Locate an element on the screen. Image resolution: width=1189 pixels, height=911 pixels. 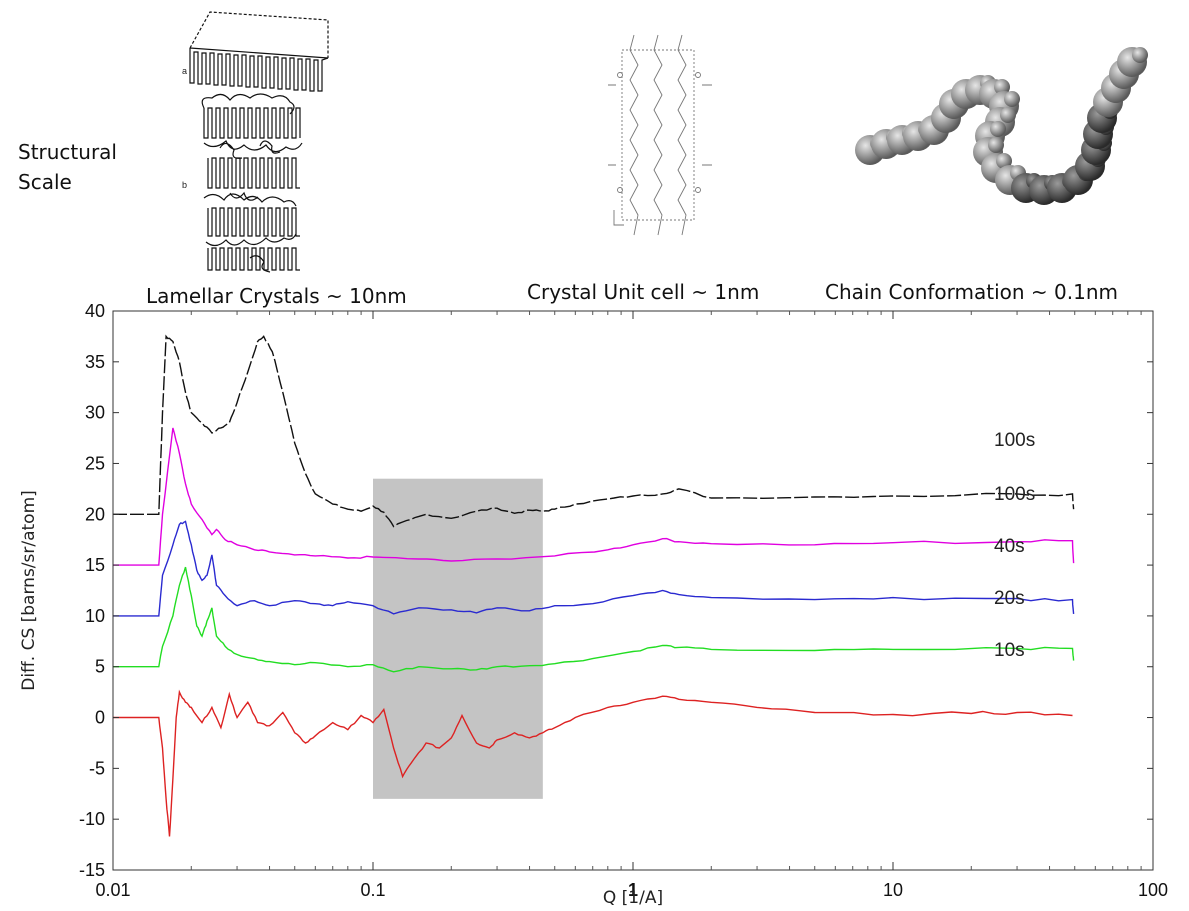
y-tick-label: -15 is located at coordinates (92, 870).